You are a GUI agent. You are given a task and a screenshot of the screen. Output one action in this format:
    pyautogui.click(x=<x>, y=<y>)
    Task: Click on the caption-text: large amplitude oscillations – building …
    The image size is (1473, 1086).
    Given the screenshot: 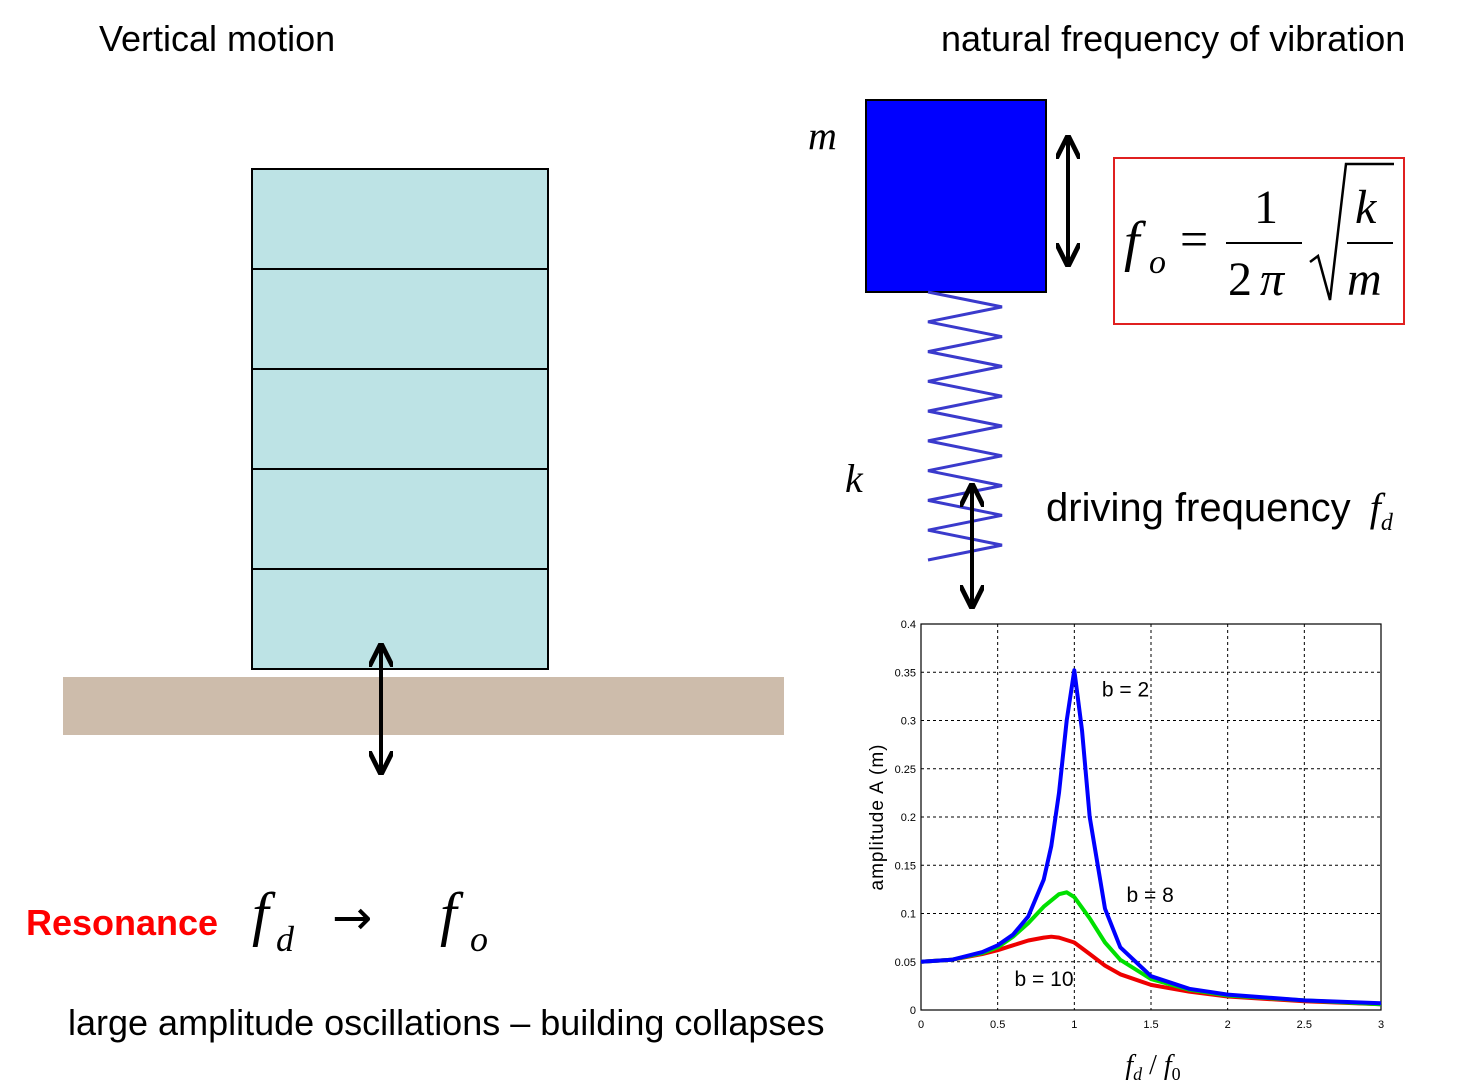 What is the action you would take?
    pyautogui.click(x=446, y=1022)
    